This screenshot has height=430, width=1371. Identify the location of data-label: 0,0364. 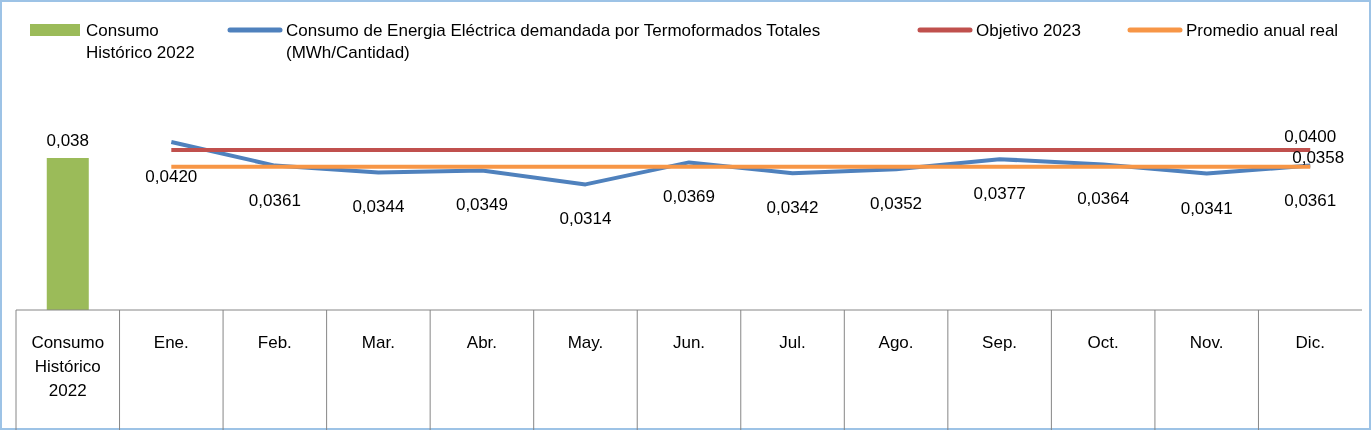
(1103, 199).